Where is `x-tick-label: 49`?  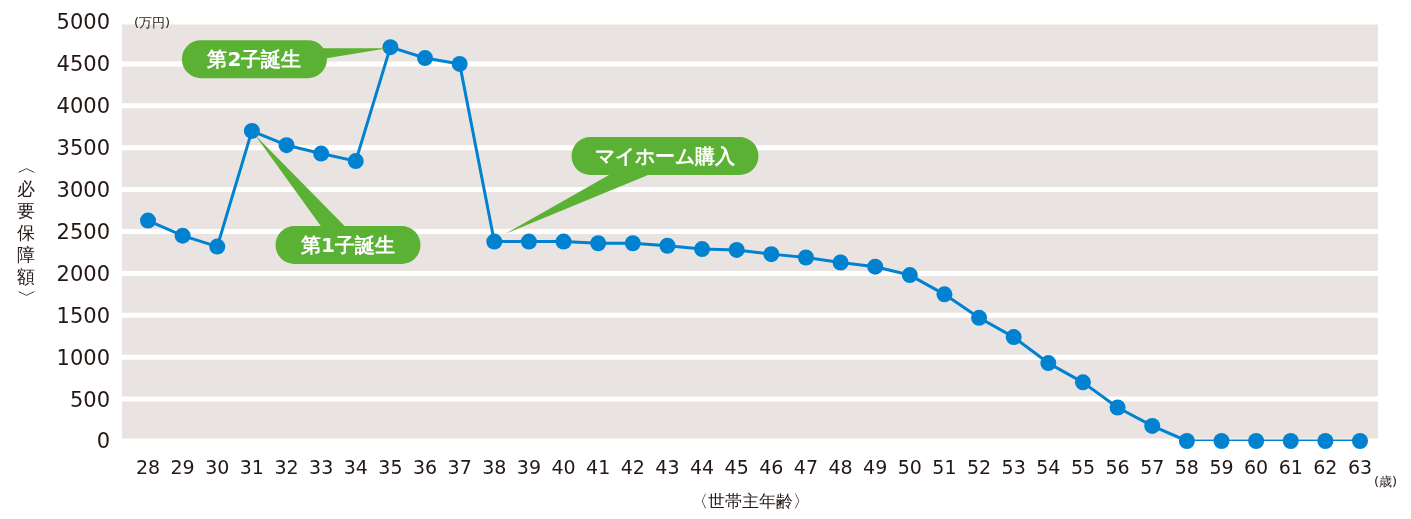 x-tick-label: 49 is located at coordinates (875, 467).